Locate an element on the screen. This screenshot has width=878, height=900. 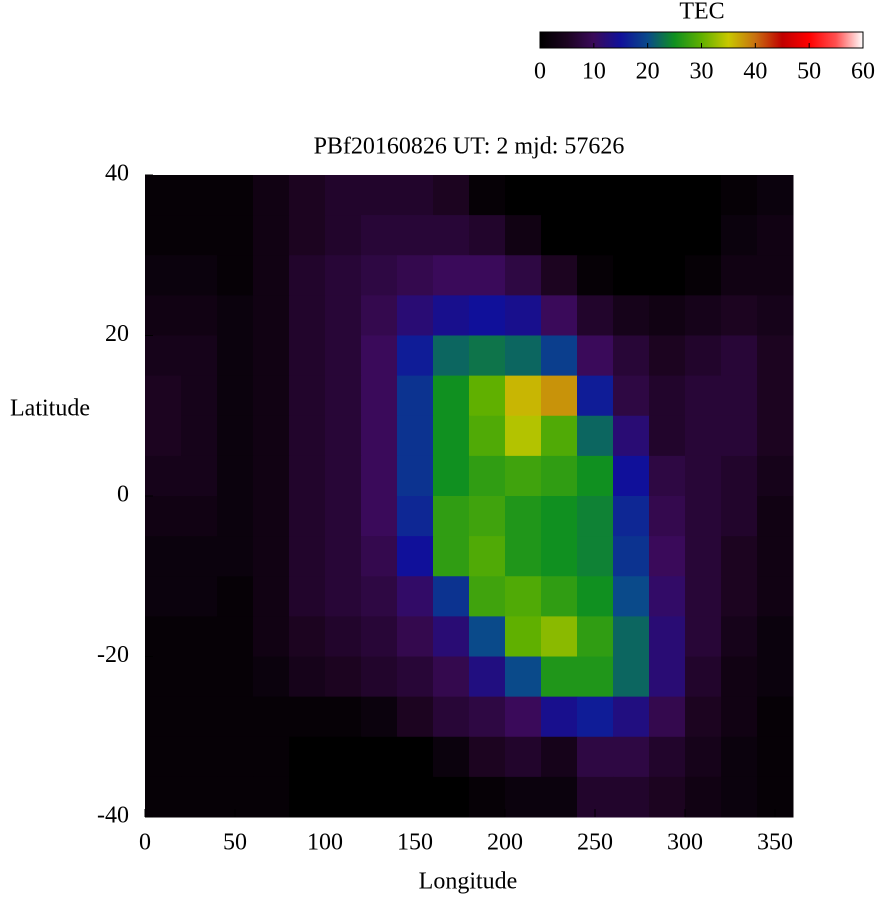
colorbar-tick-label: 20 is located at coordinates (648, 72).